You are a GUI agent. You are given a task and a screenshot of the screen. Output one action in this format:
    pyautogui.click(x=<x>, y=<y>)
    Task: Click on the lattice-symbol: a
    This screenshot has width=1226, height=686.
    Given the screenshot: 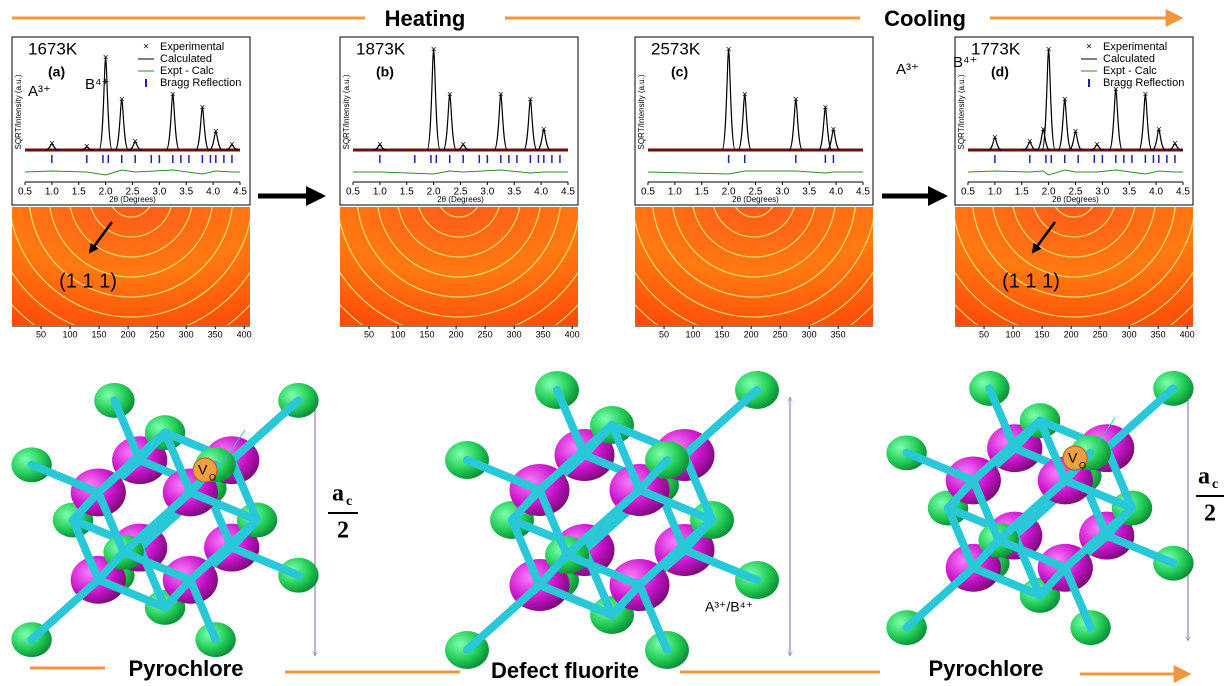 What is the action you would take?
    pyautogui.click(x=1204, y=477)
    